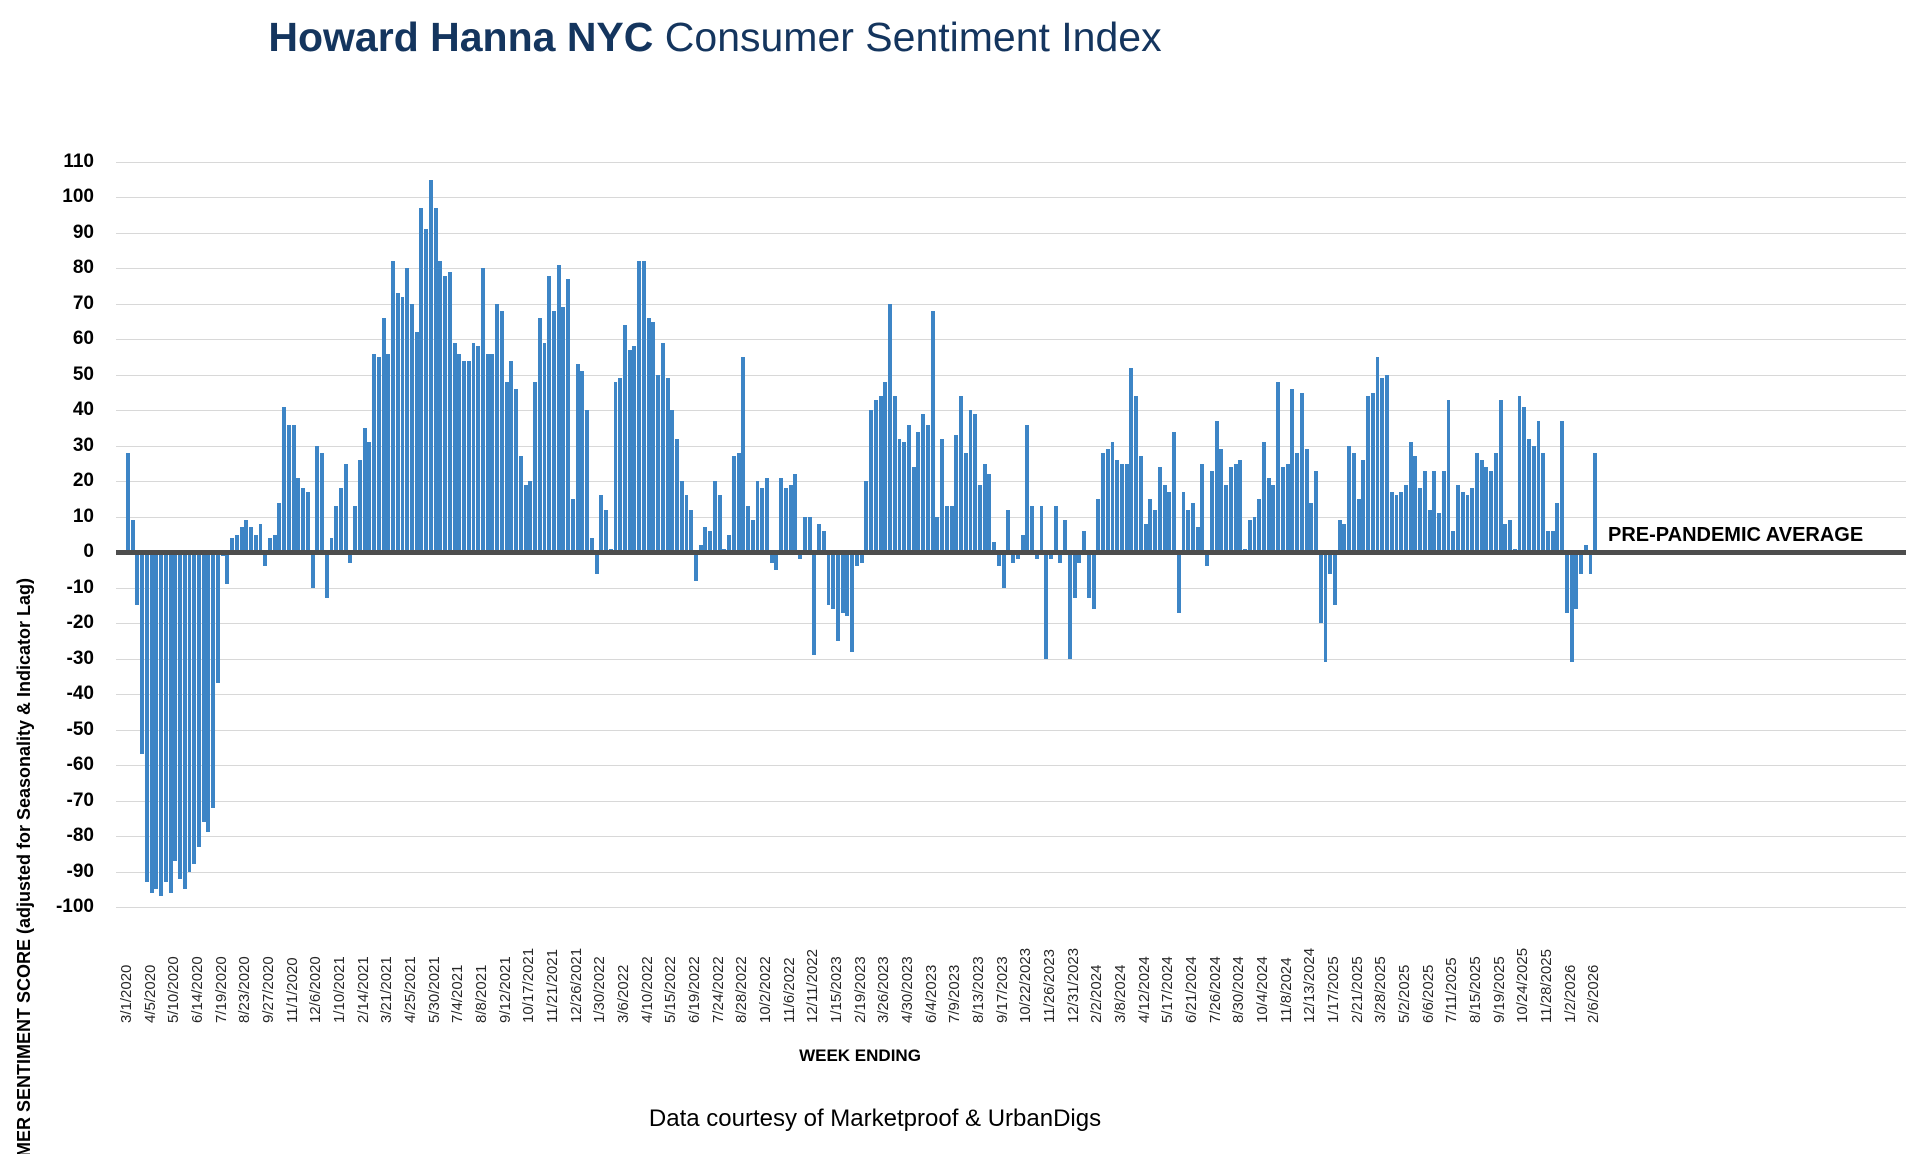  What do you see at coordinates (1499, 989) in the screenshot?
I see `x-tick-label: 9/19/2025` at bounding box center [1499, 989].